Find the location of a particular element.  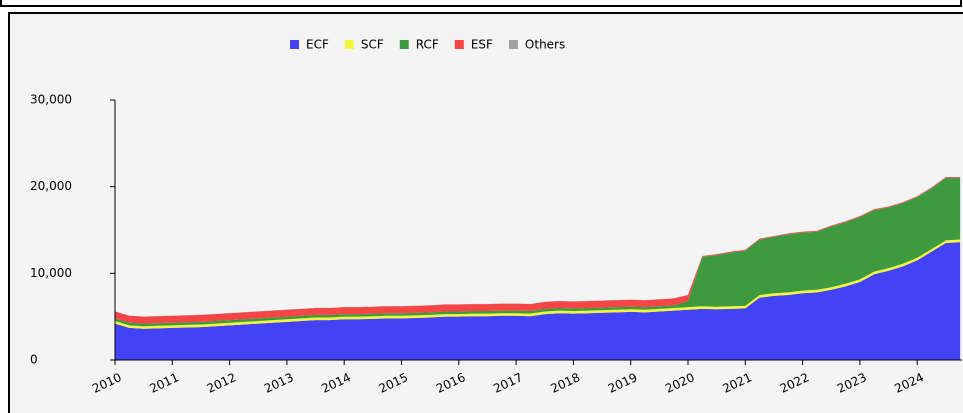

y-tick-label: 20,000 is located at coordinates (51, 186).